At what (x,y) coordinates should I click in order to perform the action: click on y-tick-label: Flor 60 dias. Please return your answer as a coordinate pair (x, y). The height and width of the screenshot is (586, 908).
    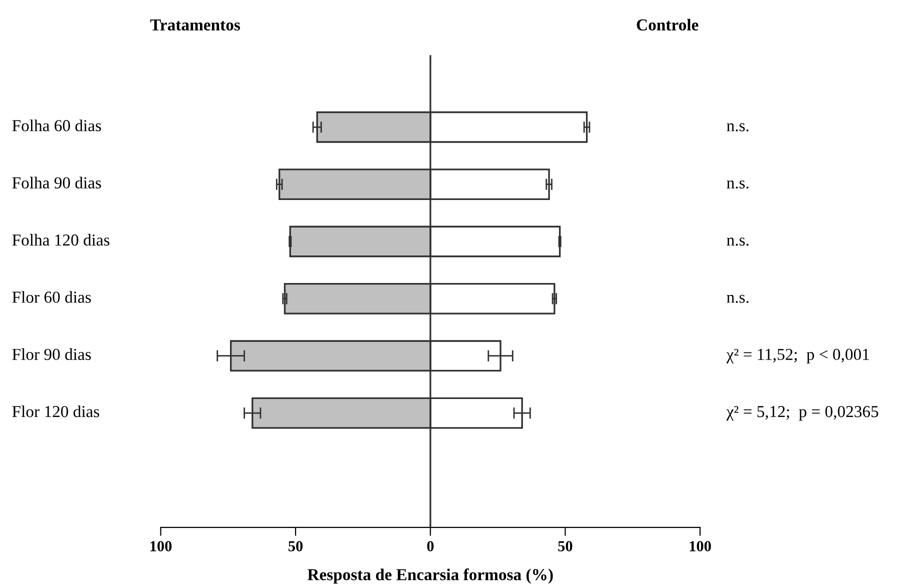
    Looking at the image, I should click on (51, 297).